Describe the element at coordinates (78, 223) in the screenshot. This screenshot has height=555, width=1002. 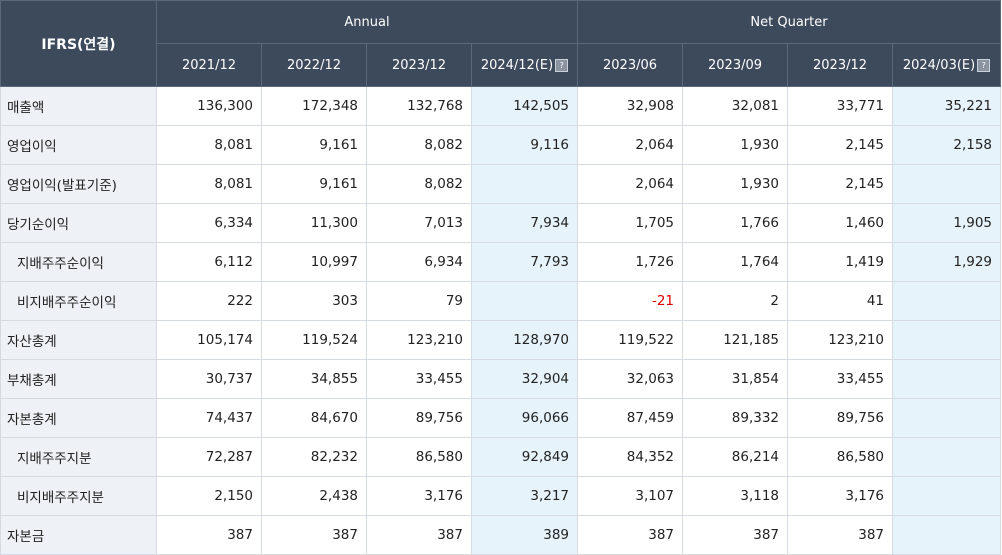
I see `row-label: 당기순이익` at that location.